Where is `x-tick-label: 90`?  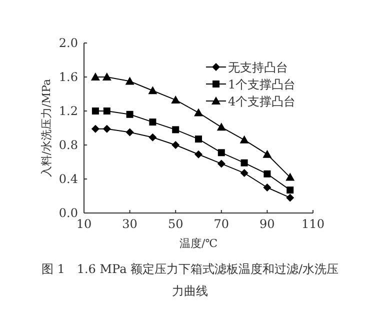
x-tick-label: 90 is located at coordinates (267, 224).